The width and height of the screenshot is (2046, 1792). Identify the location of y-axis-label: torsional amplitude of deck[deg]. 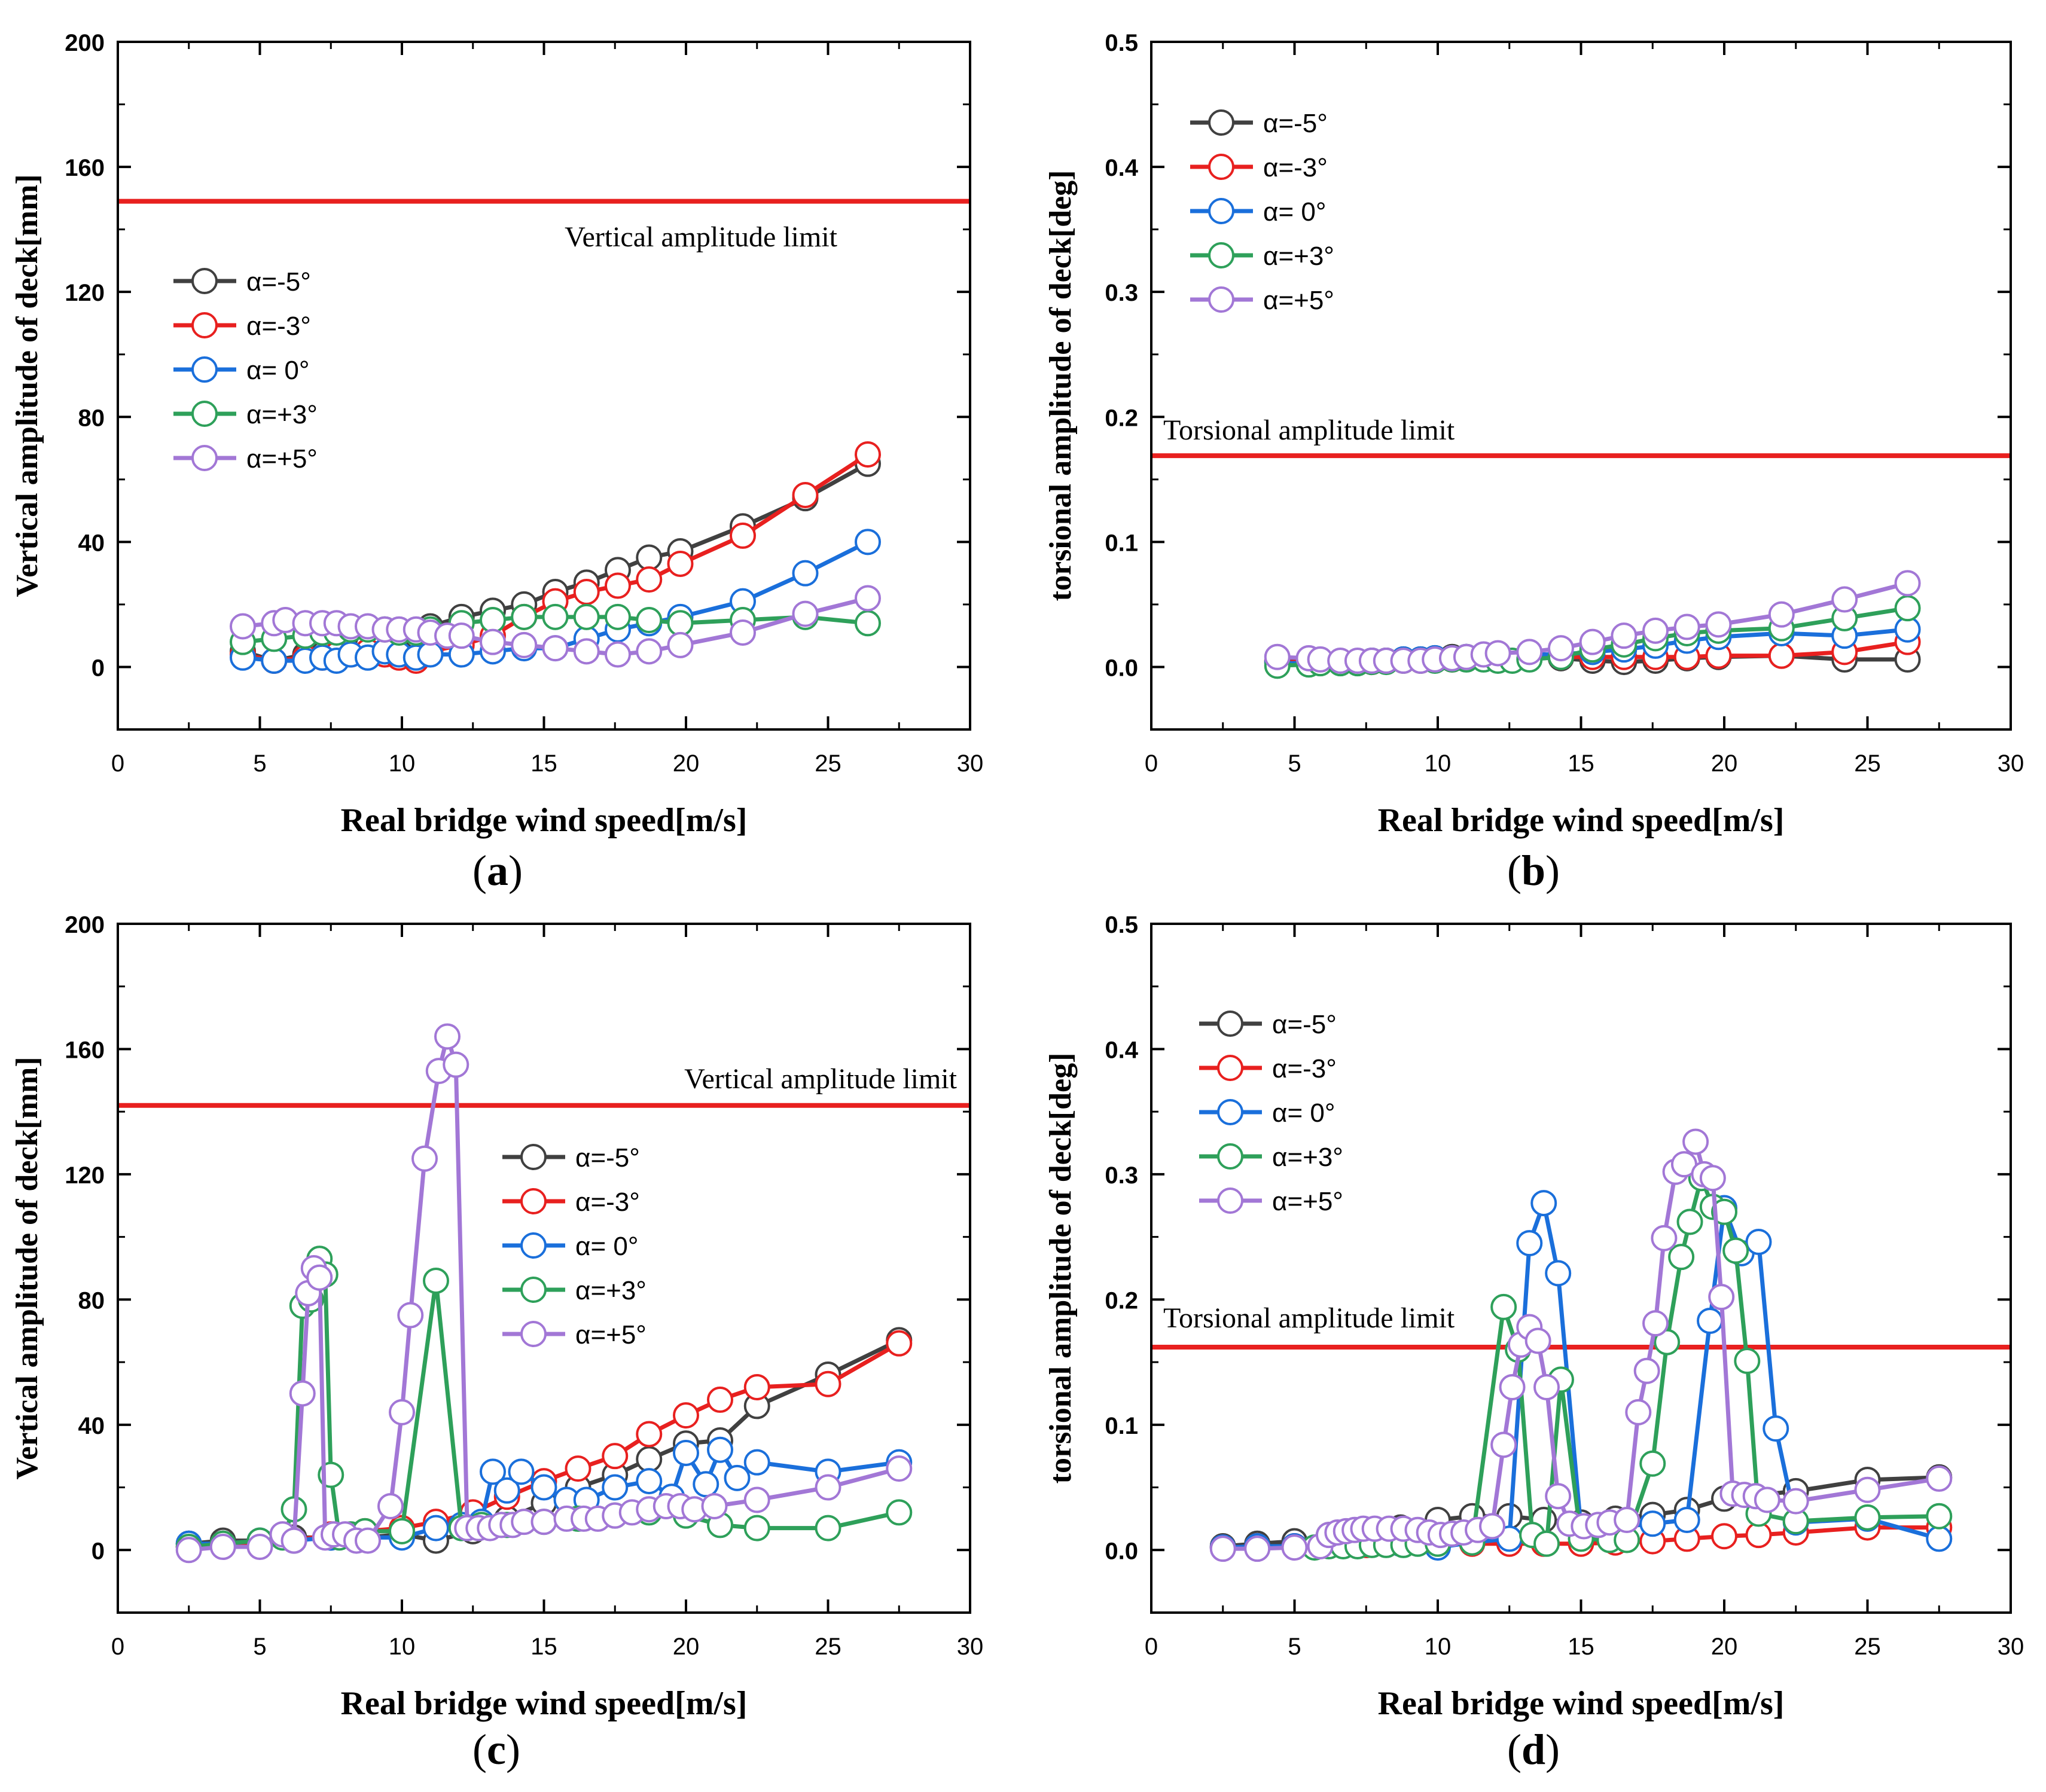
(1061, 386).